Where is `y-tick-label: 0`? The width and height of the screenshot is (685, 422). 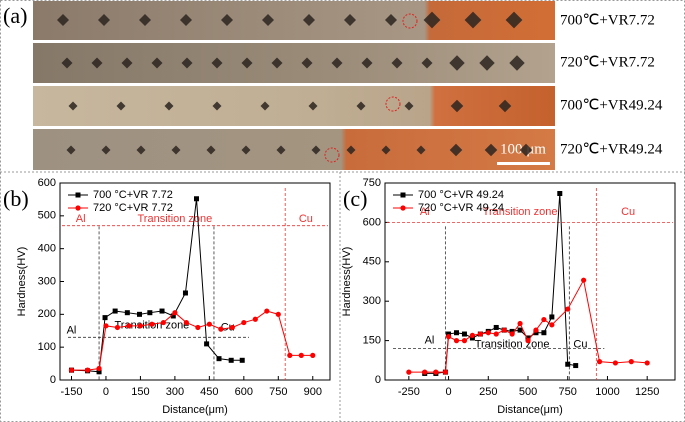 y-tick-label: 0 is located at coordinates (53, 380).